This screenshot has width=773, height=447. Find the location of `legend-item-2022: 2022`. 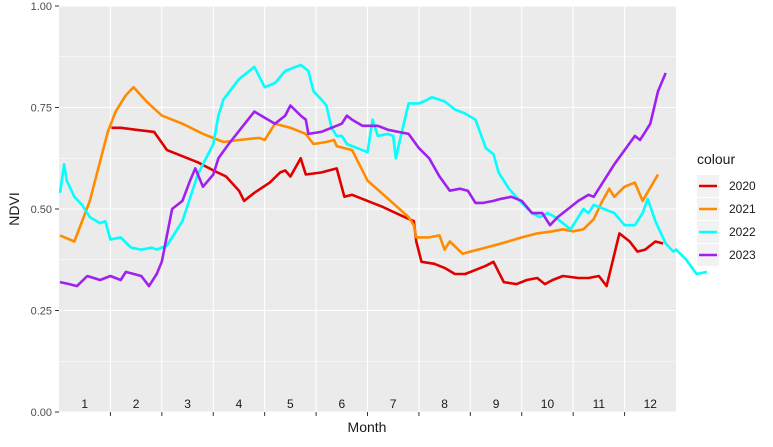

legend-item-2022: 2022 is located at coordinates (726, 232).